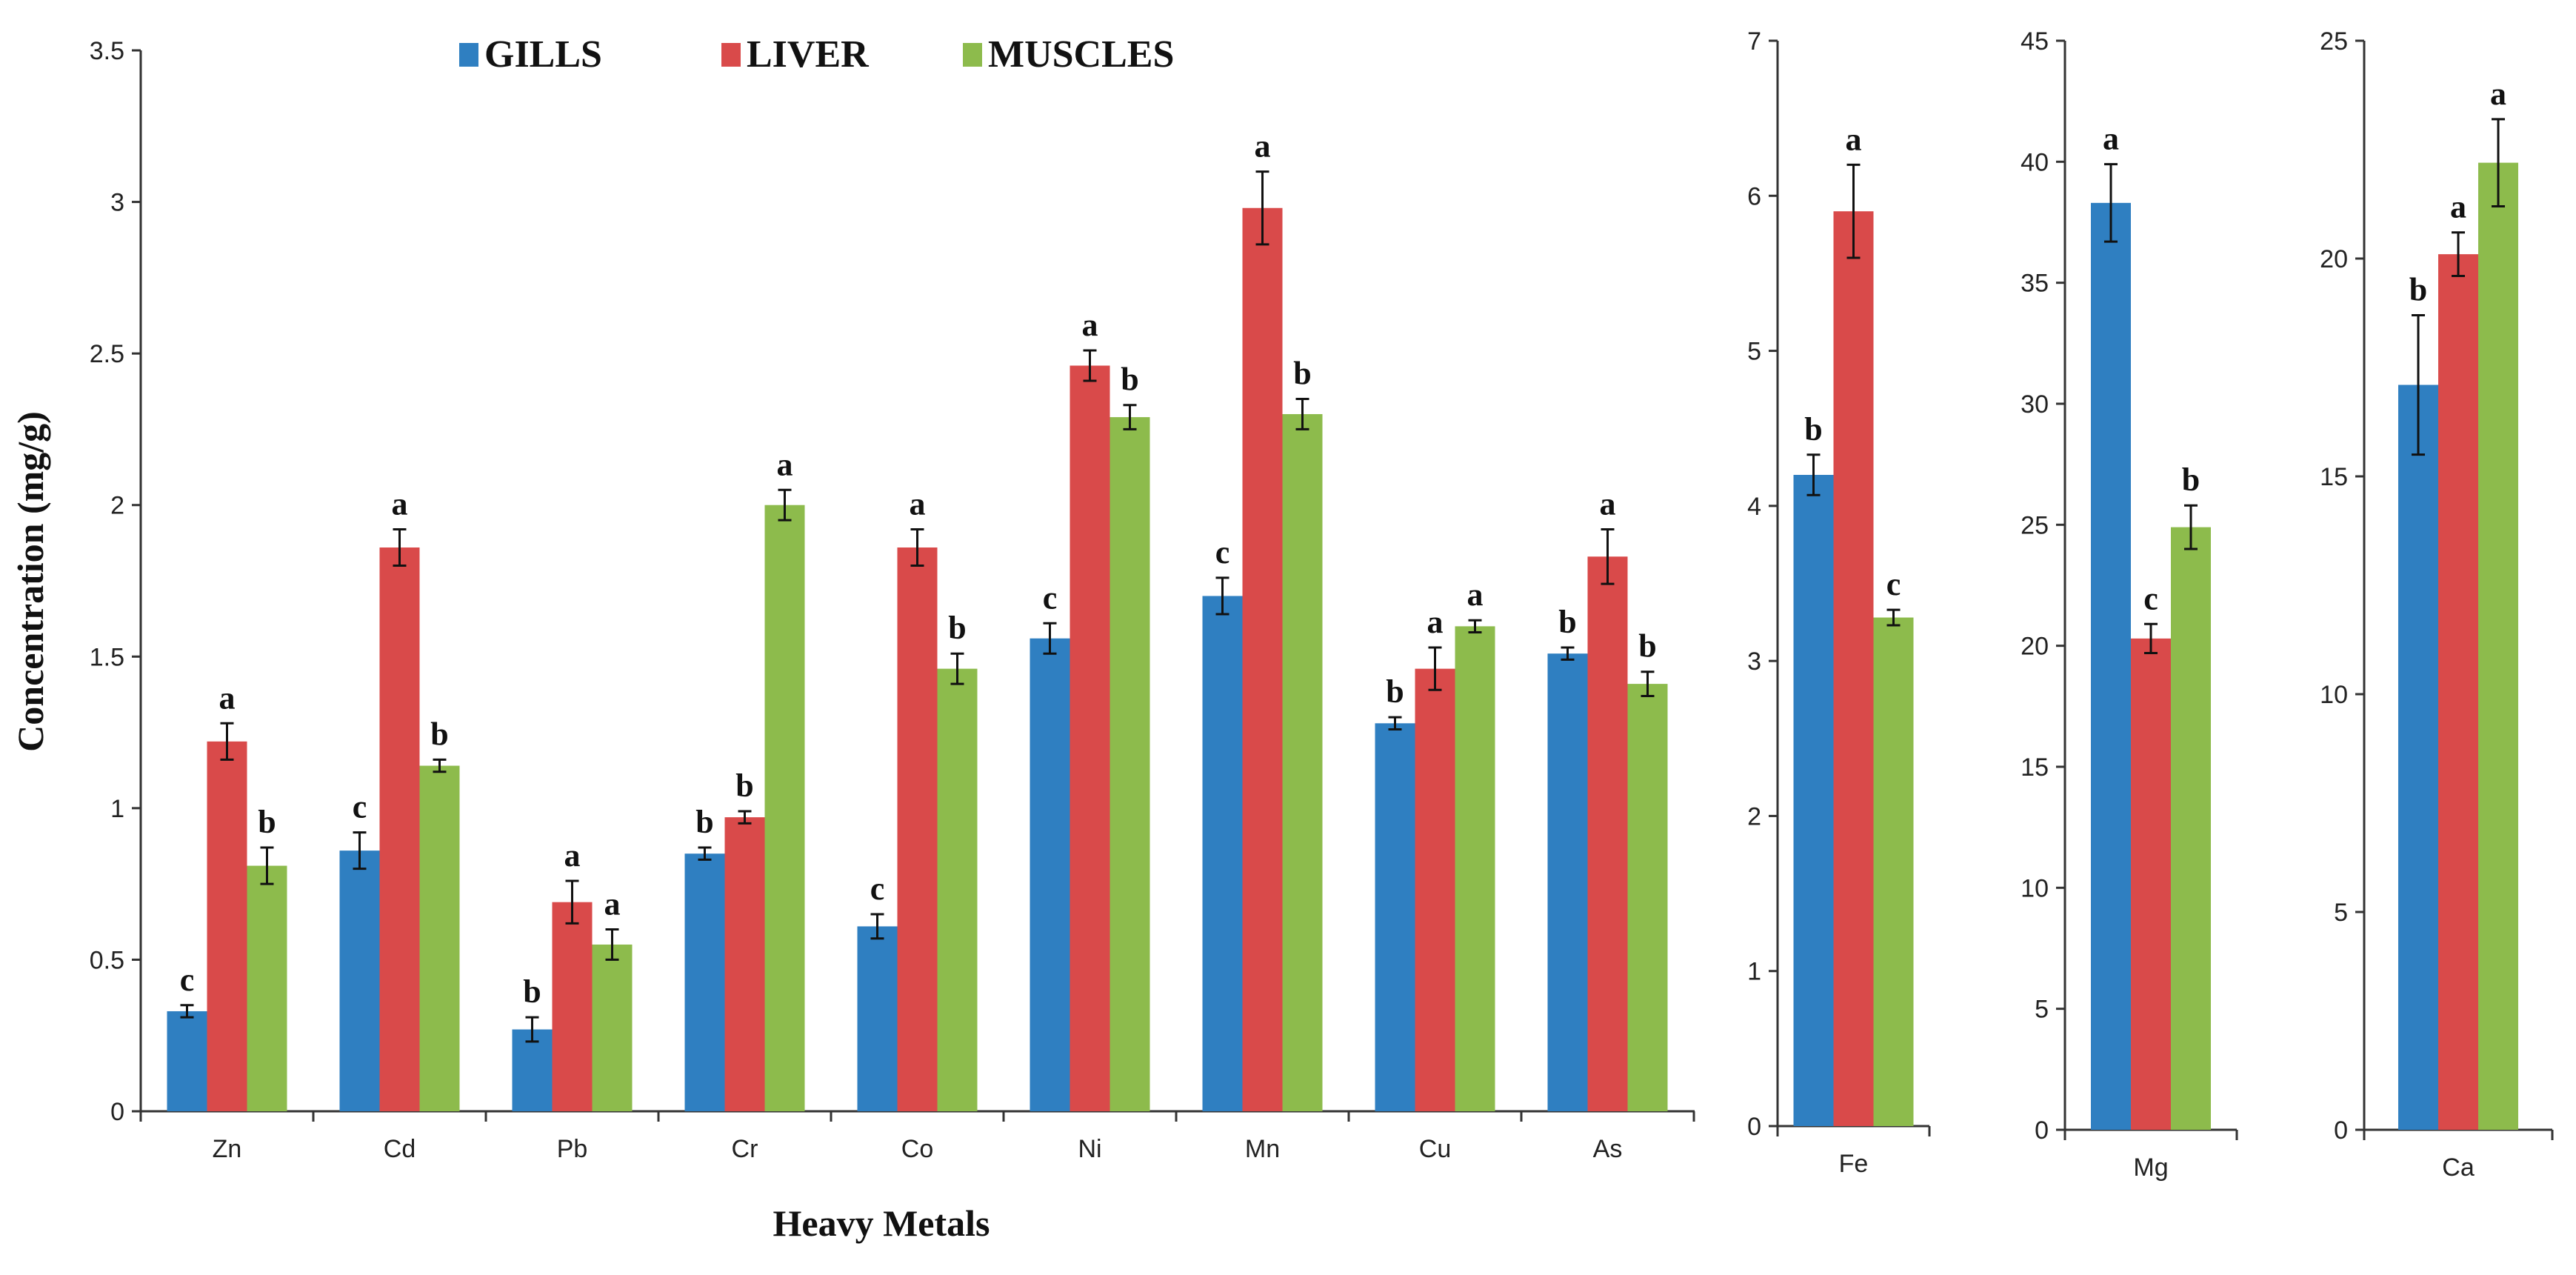 The image size is (2576, 1275). What do you see at coordinates (399, 829) in the screenshot?
I see `bar-liver-cd` at bounding box center [399, 829].